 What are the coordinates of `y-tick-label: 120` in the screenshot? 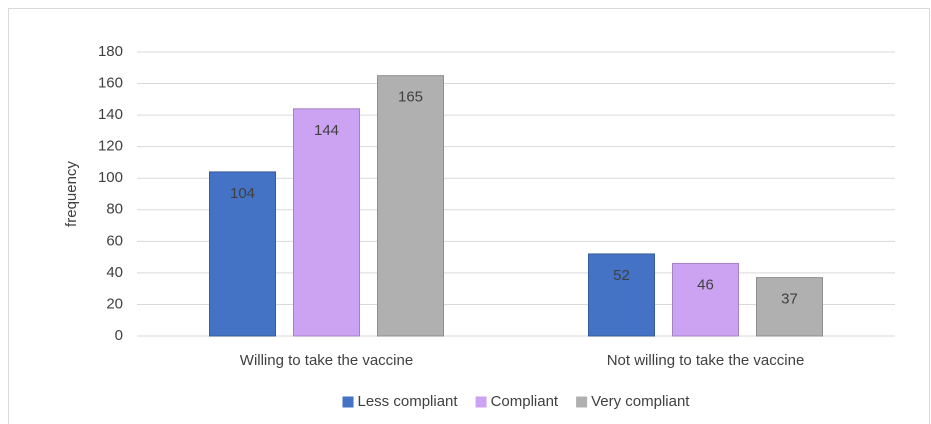 It's located at (110, 146).